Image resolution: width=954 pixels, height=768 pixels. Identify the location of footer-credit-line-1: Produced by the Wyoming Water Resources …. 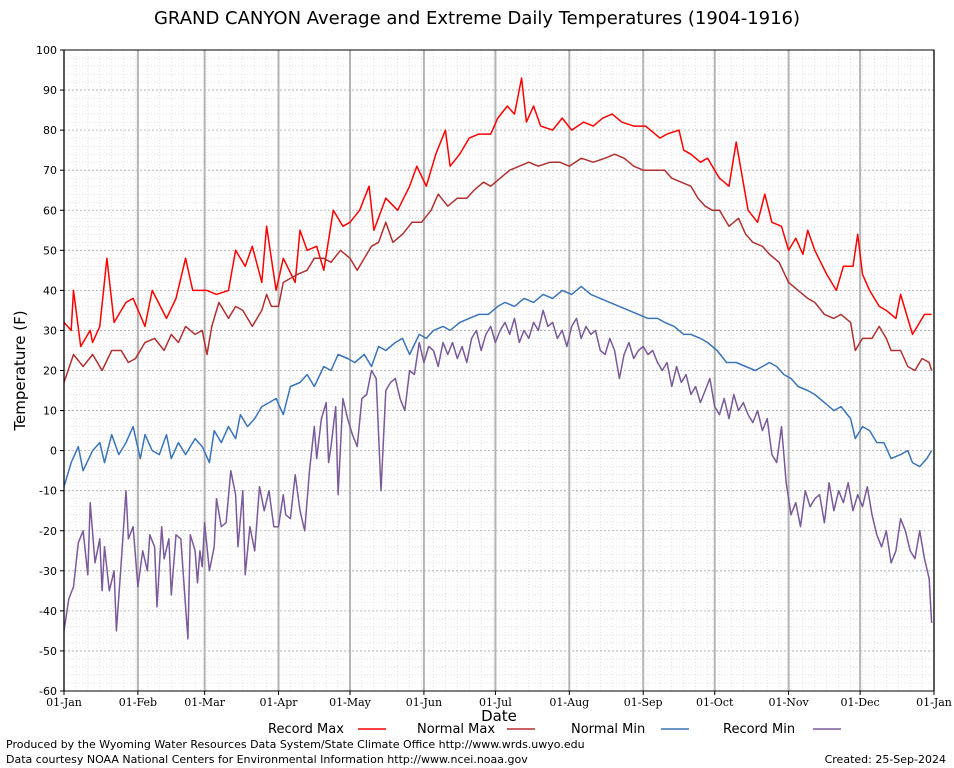
(295, 744).